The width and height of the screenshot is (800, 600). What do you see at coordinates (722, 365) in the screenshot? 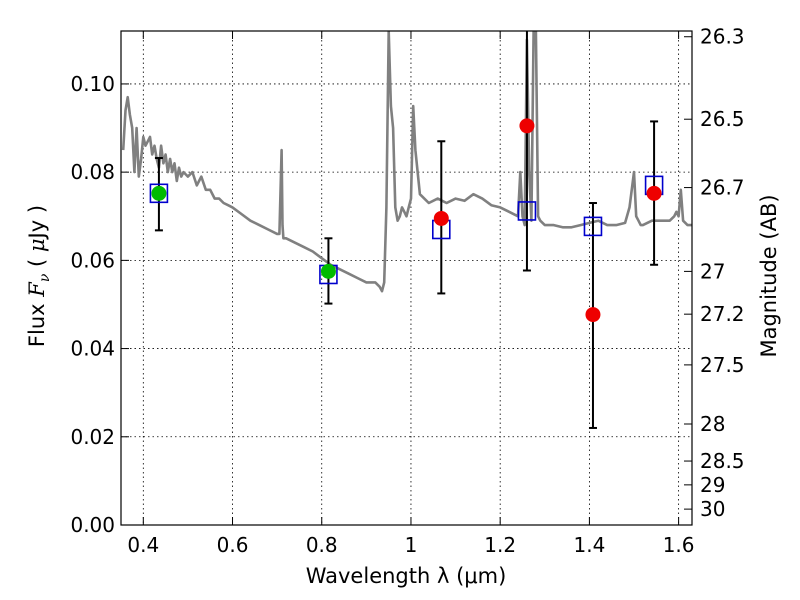
I see `right-axis-tick-label: 27.5` at bounding box center [722, 365].